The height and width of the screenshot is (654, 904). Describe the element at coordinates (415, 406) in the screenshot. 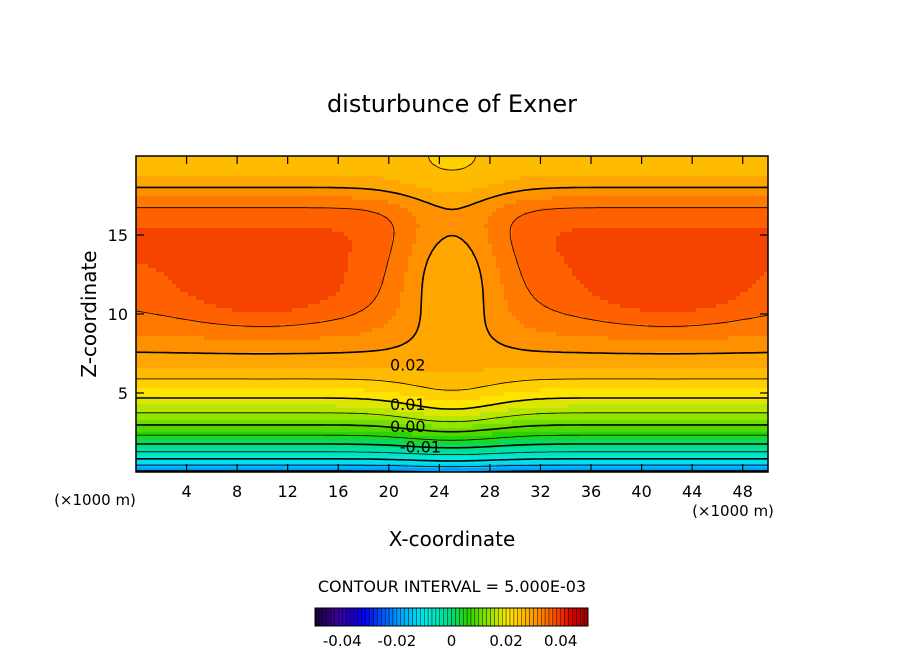

I see `contour-labels: 0.02 0.01 0.00 -0.01` at that location.